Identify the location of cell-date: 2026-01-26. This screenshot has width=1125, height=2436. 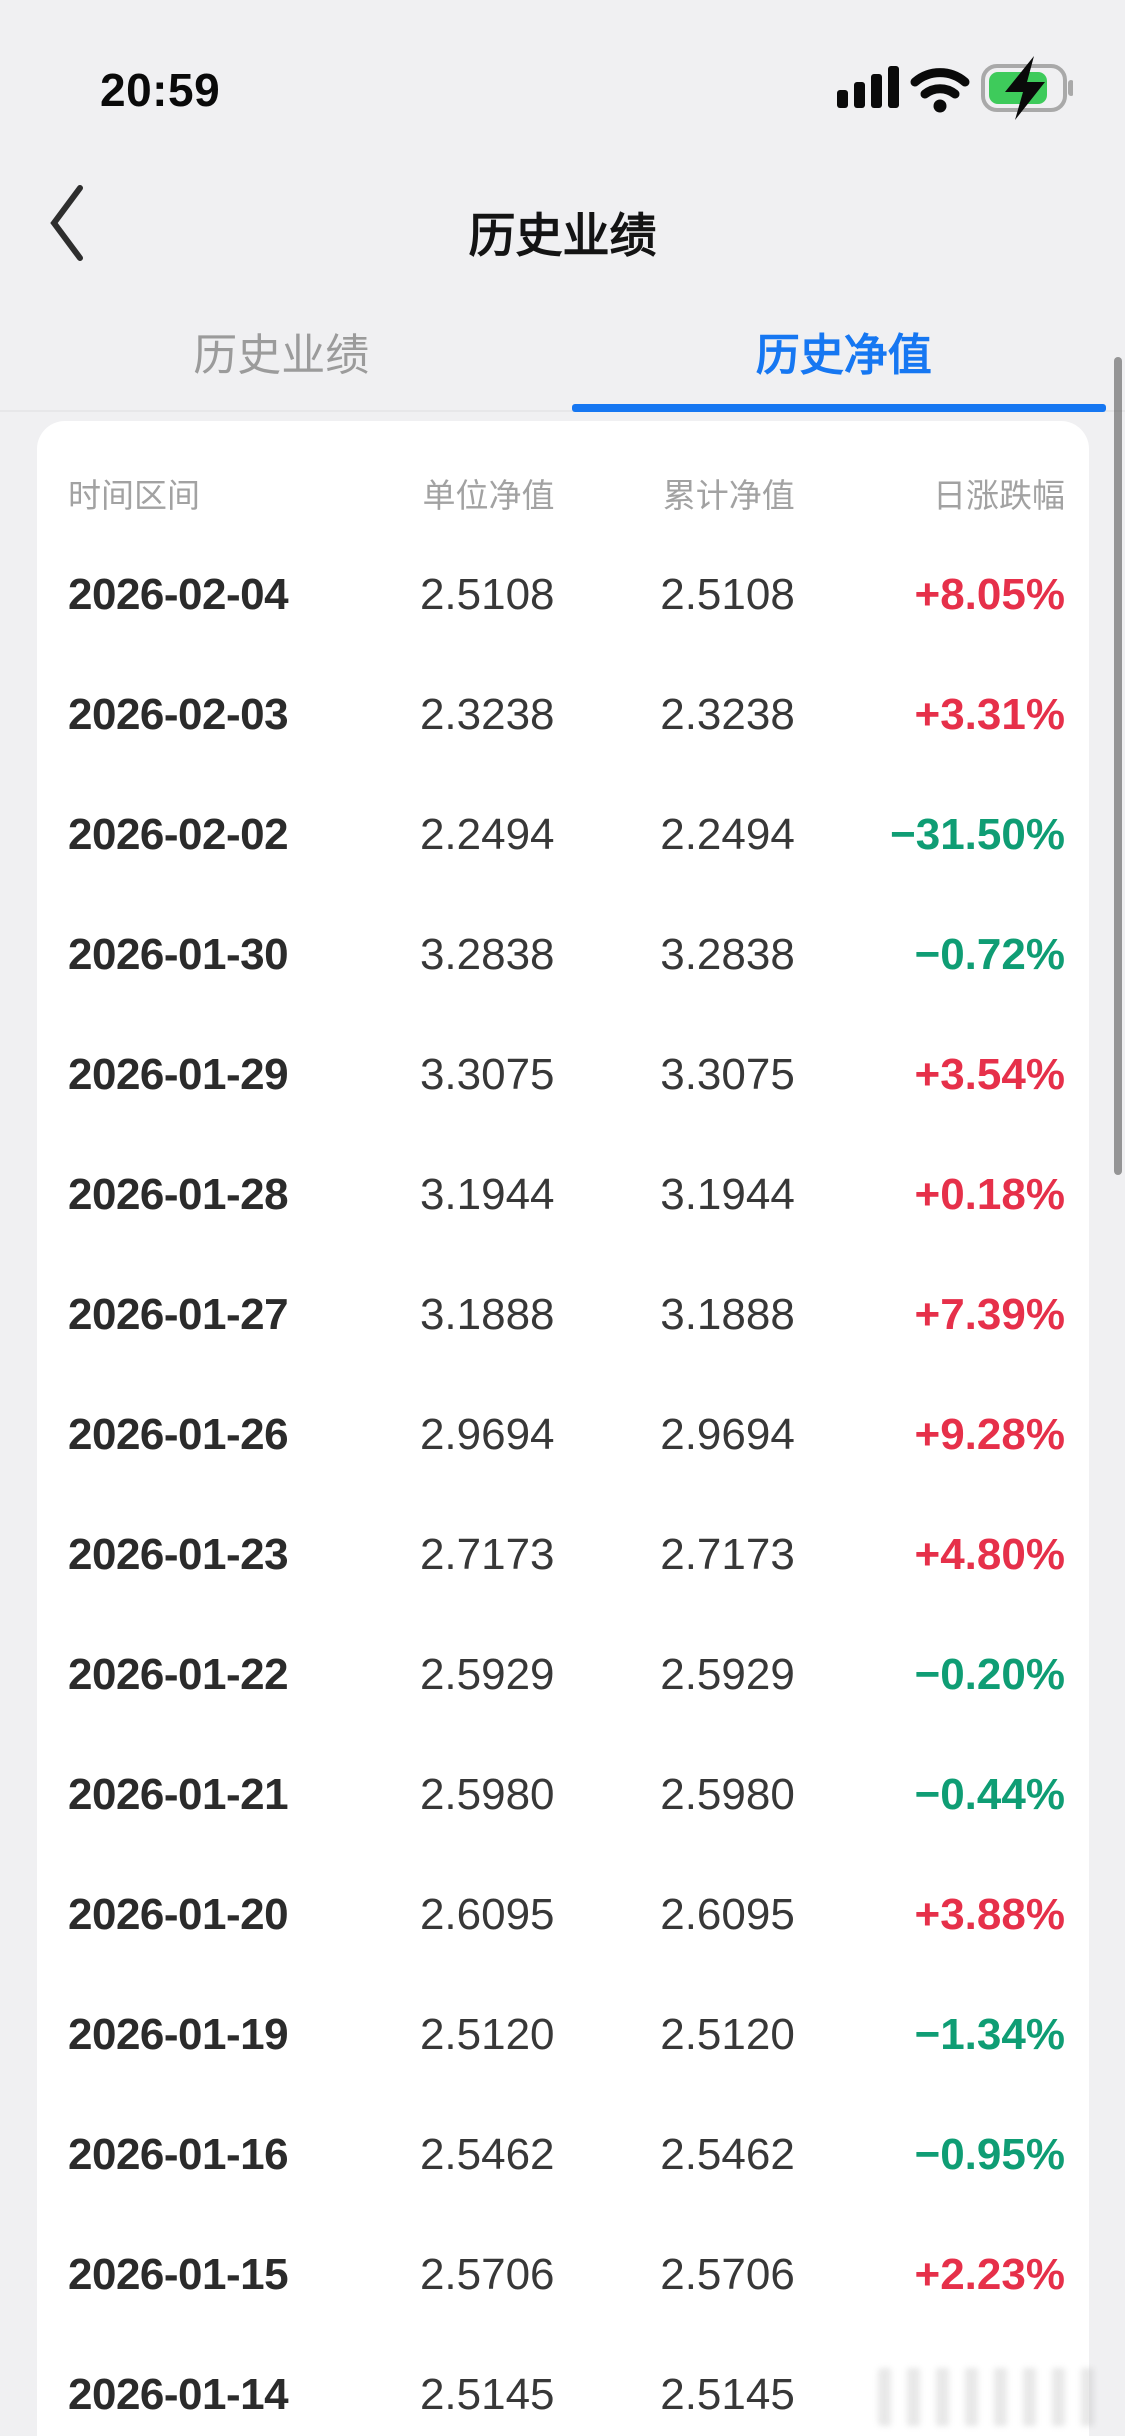
(178, 1434).